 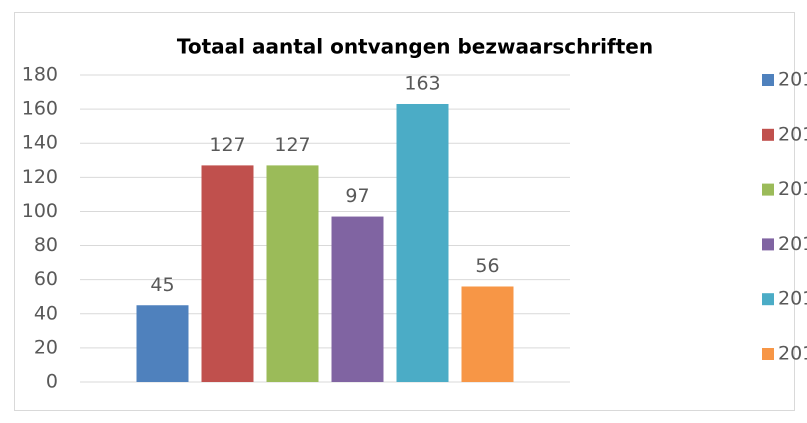 I want to click on y-tick-label: 60, so click(x=46, y=279).